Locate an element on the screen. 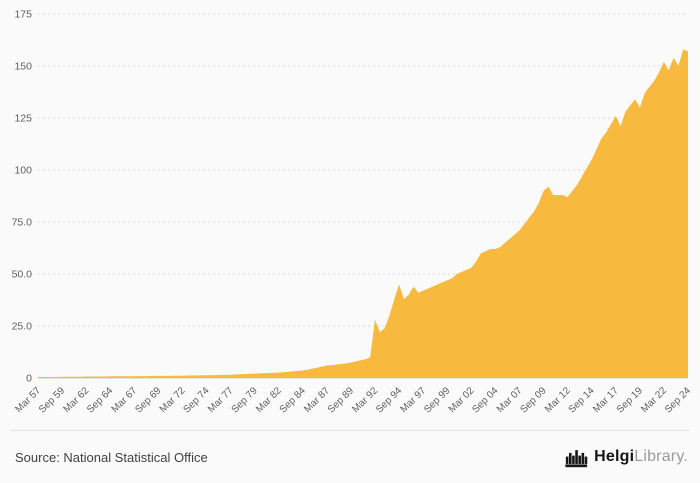 This screenshot has width=700, height=483. y-axis-label: 0 is located at coordinates (29, 379).